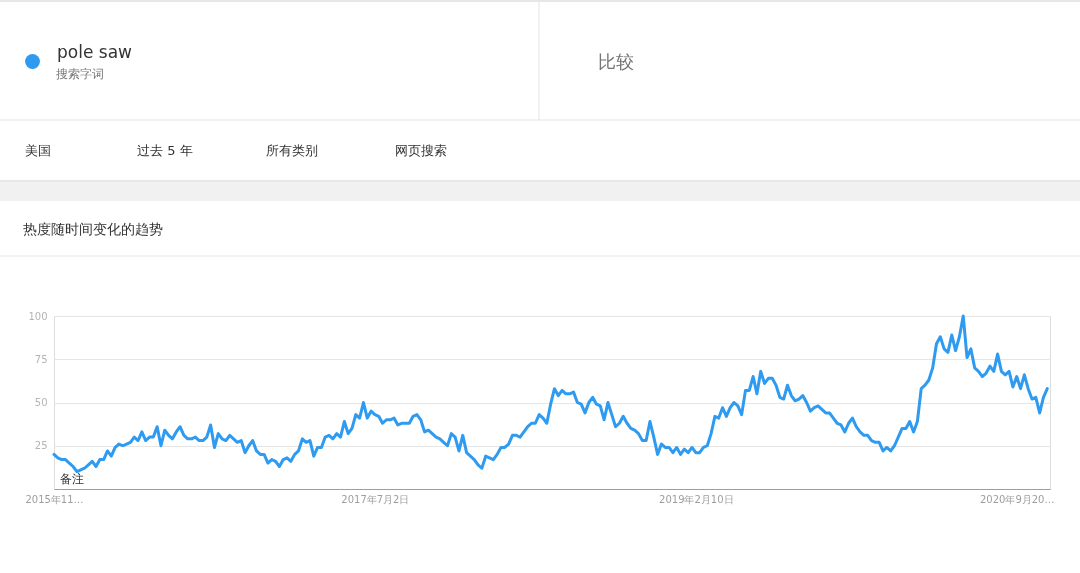  Describe the element at coordinates (93, 229) in the screenshot. I see `chart-title: 热度随时间变化的趋势` at that location.